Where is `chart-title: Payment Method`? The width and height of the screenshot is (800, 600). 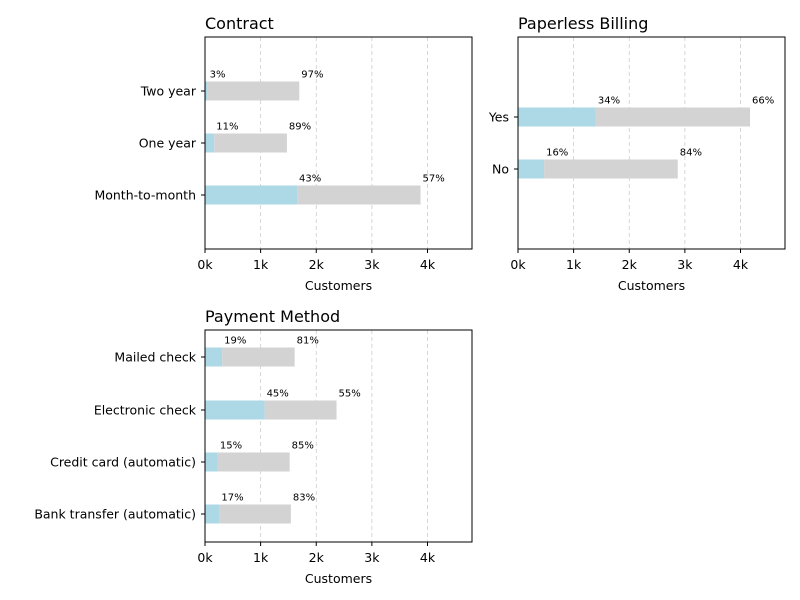 chart-title: Payment Method is located at coordinates (272, 316).